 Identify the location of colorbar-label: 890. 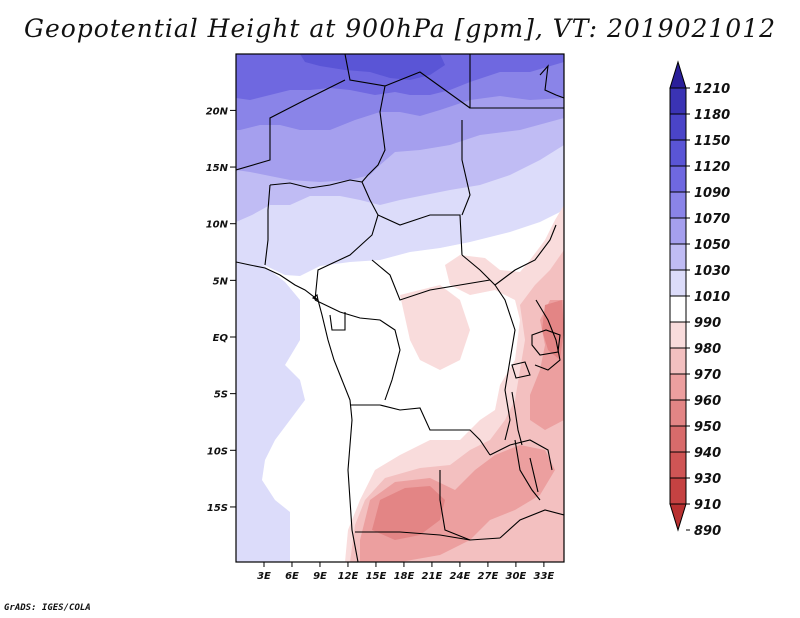
(707, 531).